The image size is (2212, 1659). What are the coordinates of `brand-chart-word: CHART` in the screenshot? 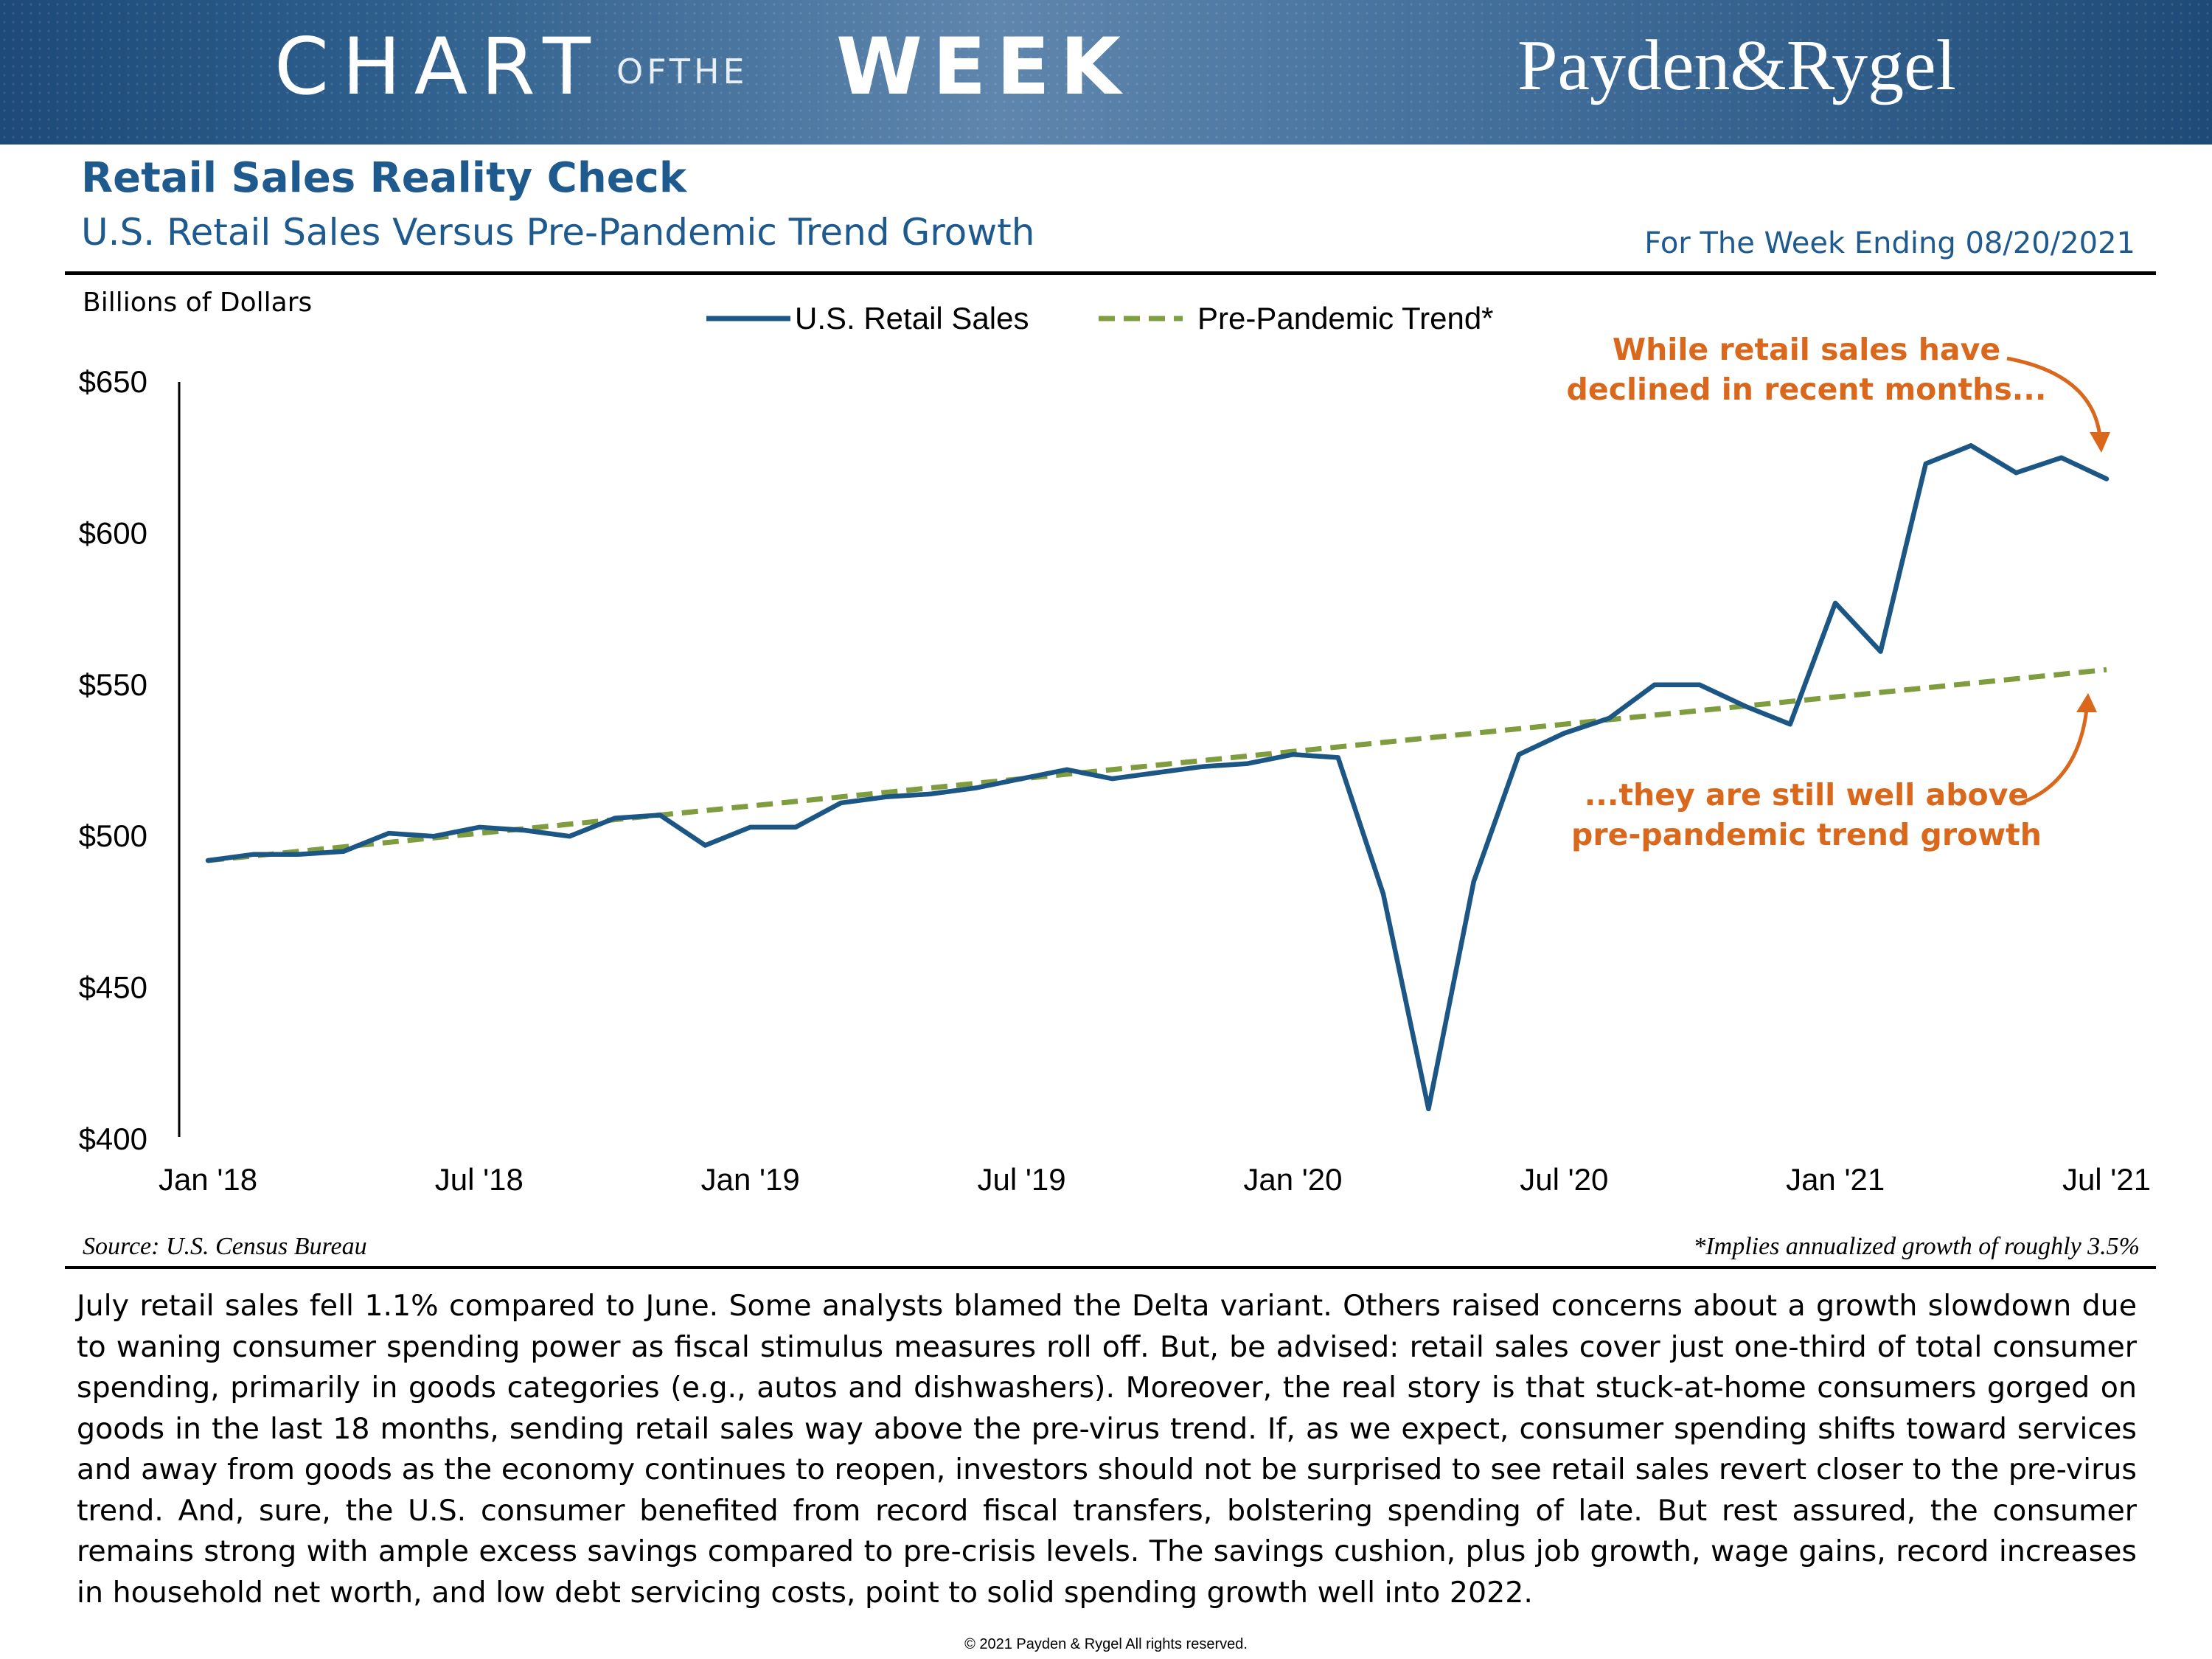 It's located at (439, 66).